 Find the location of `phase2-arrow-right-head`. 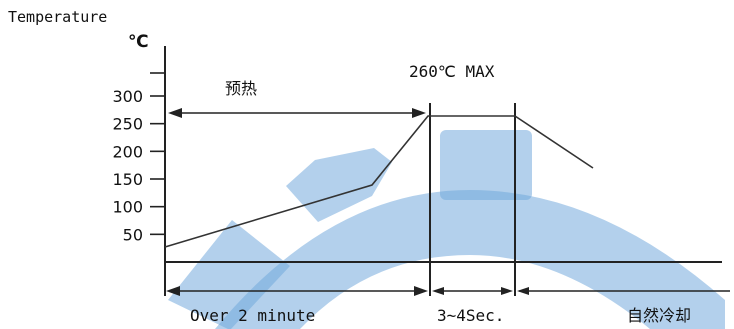

phase2-arrow-right-head is located at coordinates (507, 291).